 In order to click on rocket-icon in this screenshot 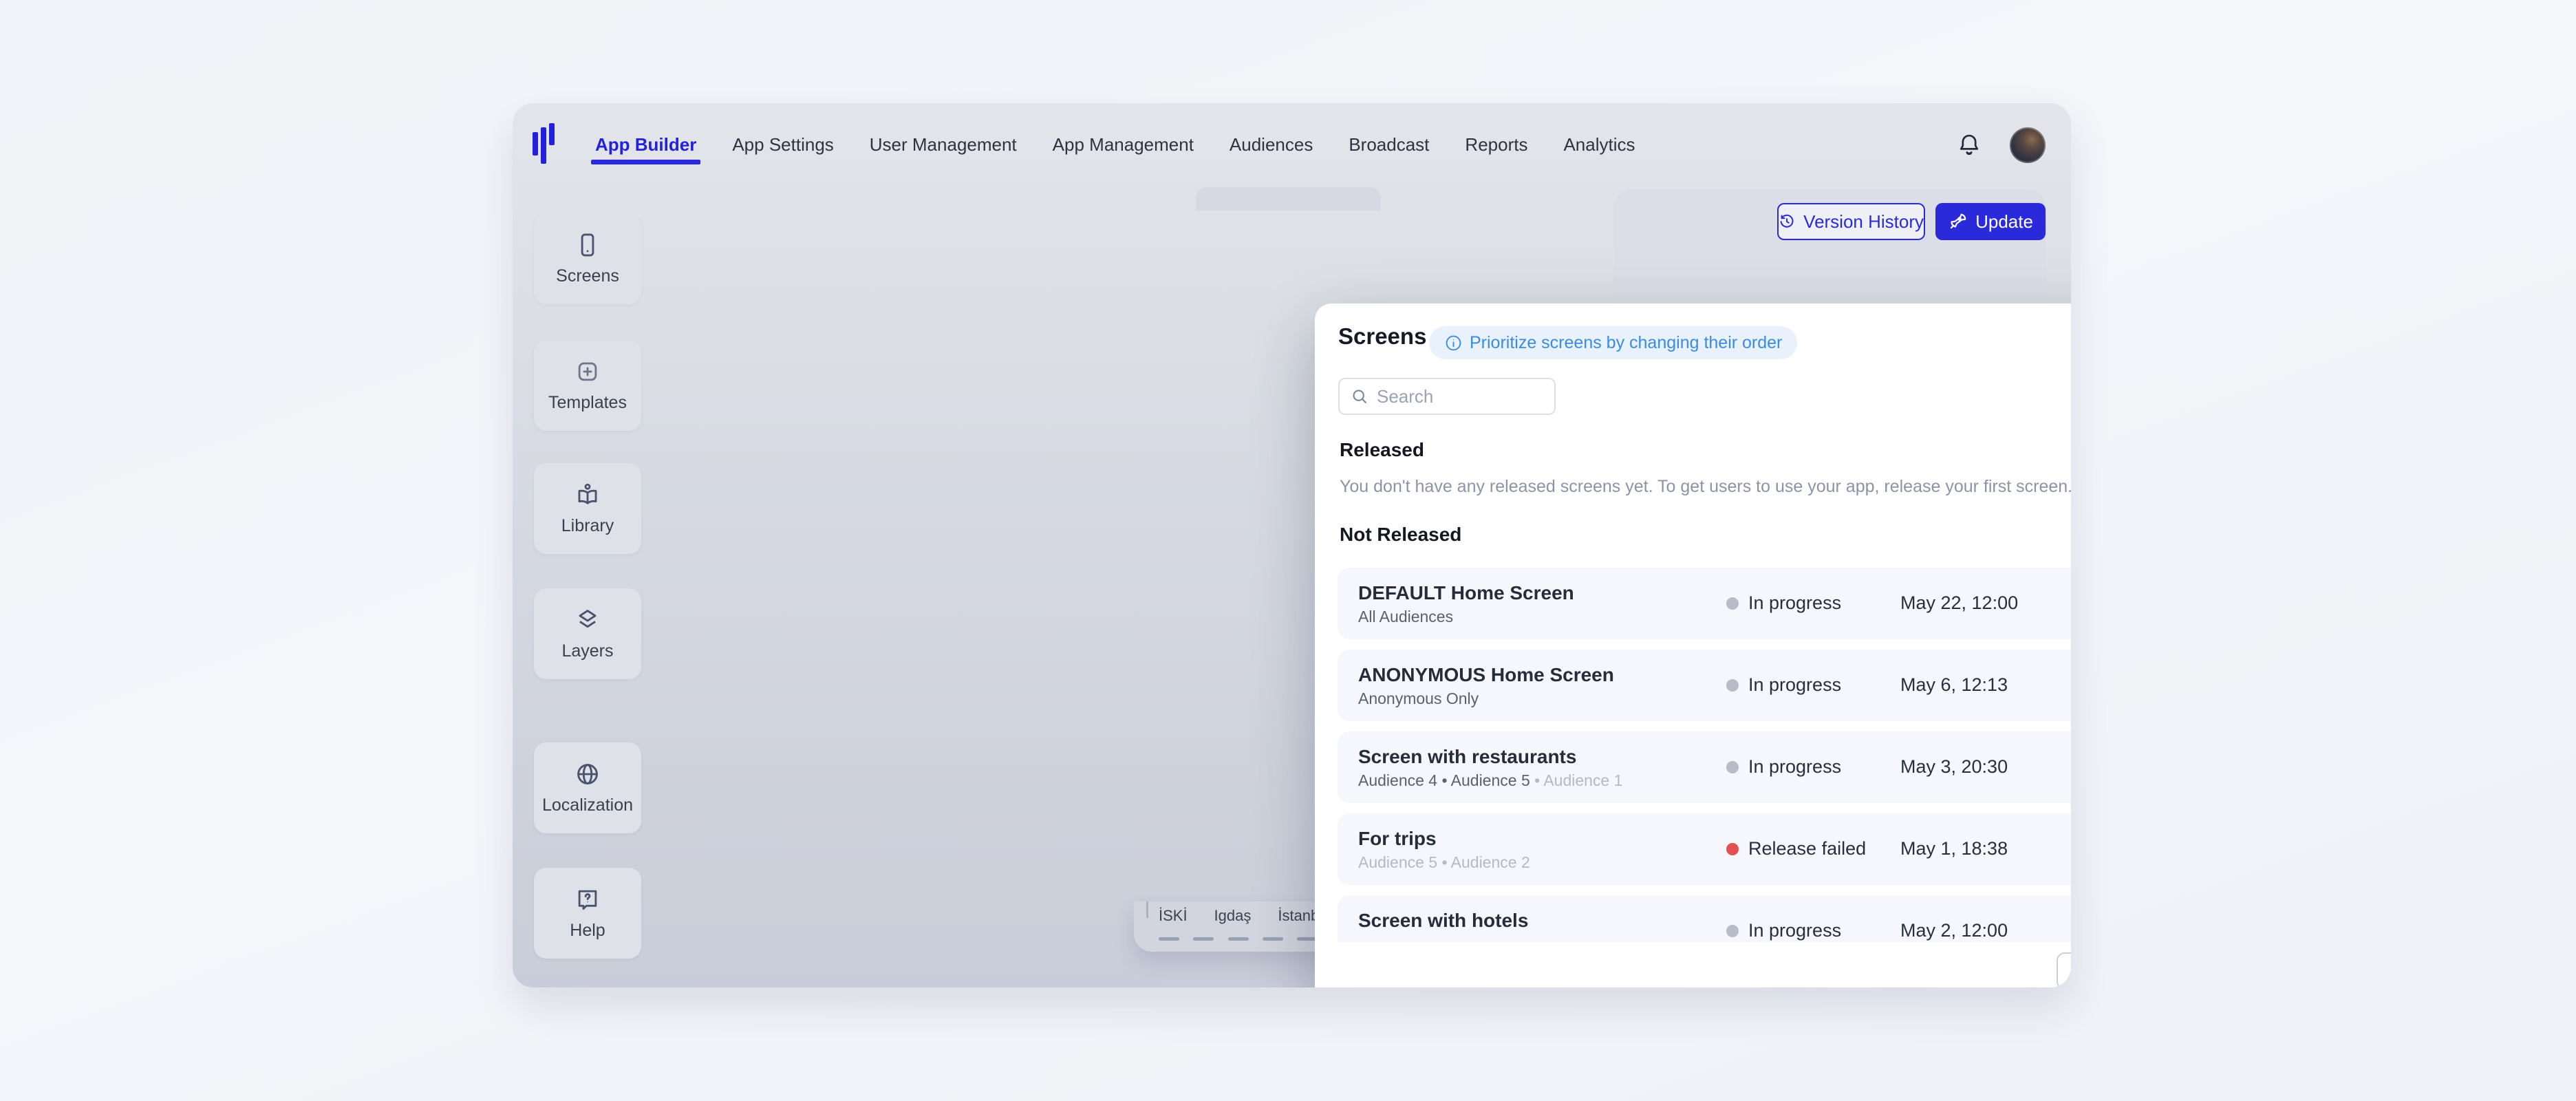, I will do `click(1958, 221)`.